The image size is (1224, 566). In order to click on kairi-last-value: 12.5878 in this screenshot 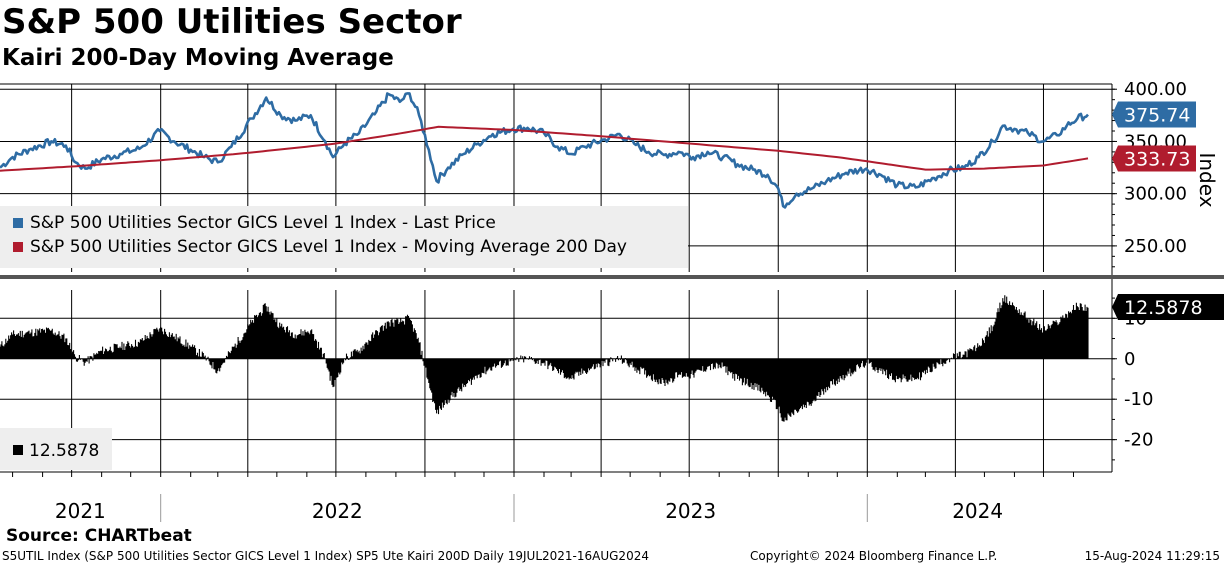, I will do `click(1168, 307)`.